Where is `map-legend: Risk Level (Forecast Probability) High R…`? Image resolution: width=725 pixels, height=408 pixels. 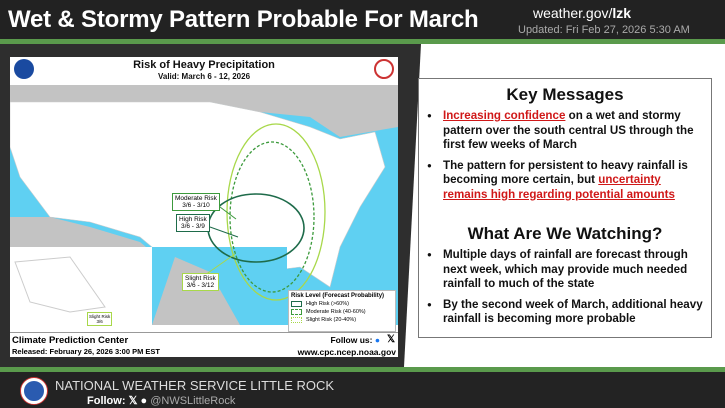
map-legend: Risk Level (Forecast Probability) High R… is located at coordinates (342, 311).